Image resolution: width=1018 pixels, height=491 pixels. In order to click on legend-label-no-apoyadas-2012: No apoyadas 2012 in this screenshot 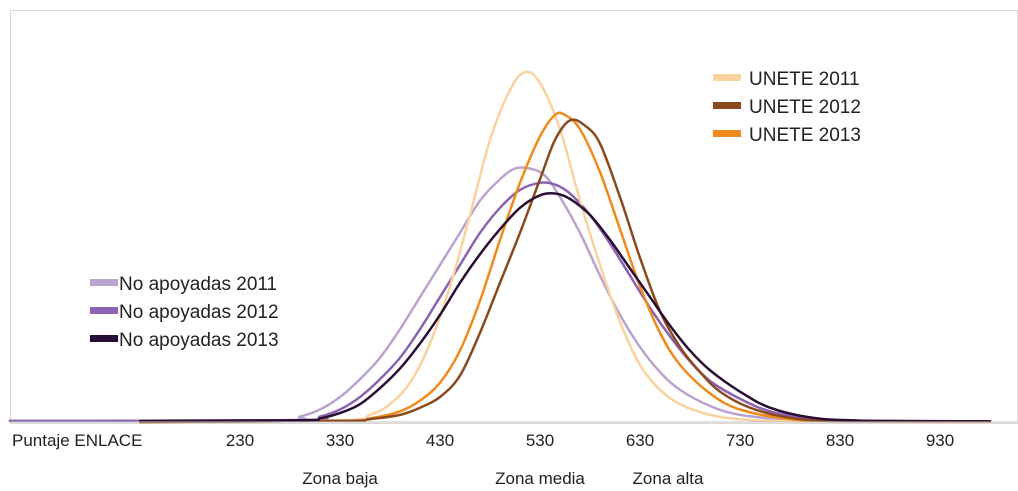, I will do `click(199, 312)`.